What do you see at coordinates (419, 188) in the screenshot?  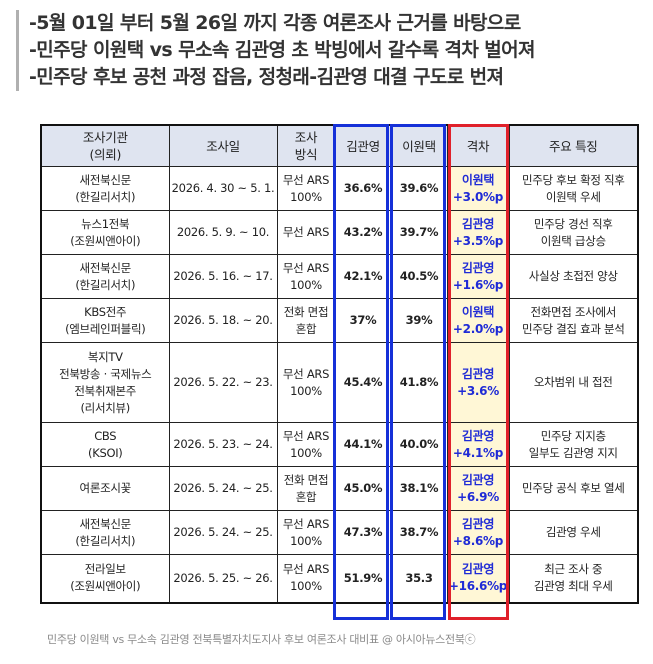 I see `cell-lee: 39.6%` at bounding box center [419, 188].